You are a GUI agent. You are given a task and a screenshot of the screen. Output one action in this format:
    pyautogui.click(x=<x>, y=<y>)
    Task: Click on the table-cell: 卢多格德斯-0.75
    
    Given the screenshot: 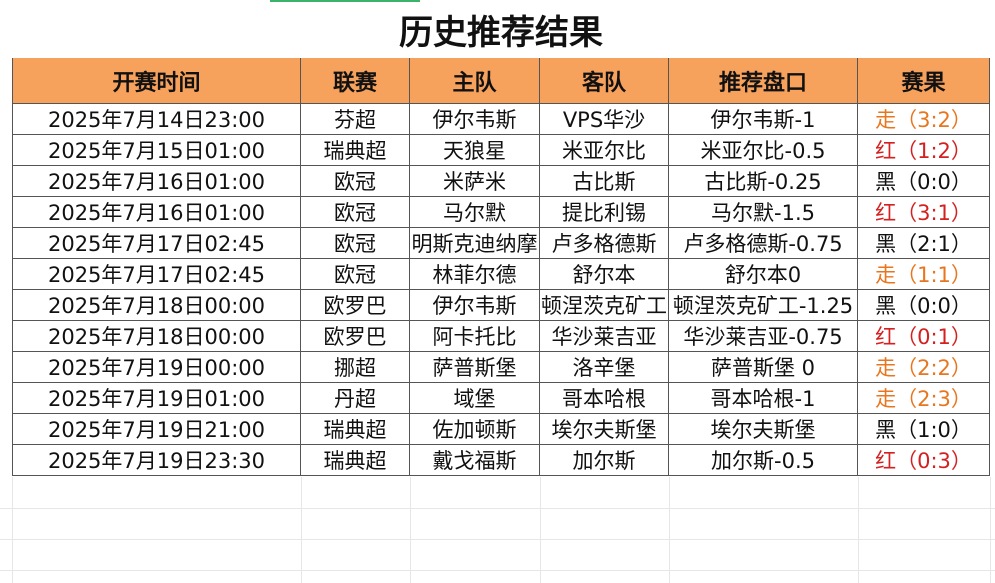 What is the action you would take?
    pyautogui.click(x=763, y=243)
    